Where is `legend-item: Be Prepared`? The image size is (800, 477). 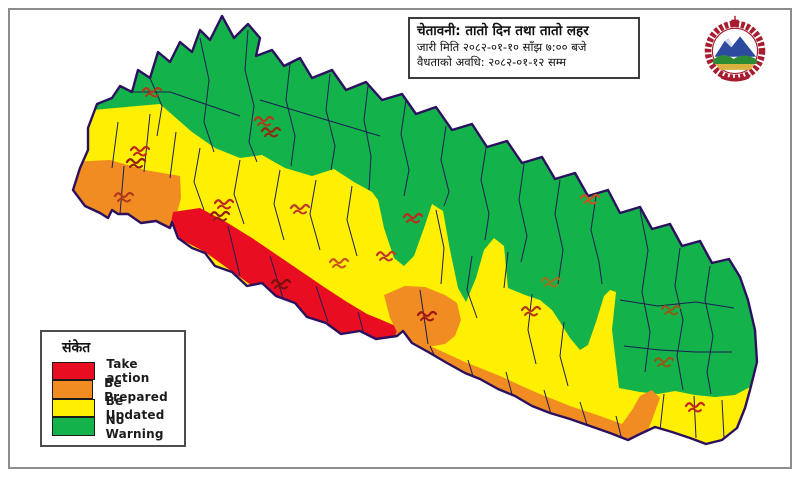 legend-item: Be Prepared is located at coordinates (118, 390).